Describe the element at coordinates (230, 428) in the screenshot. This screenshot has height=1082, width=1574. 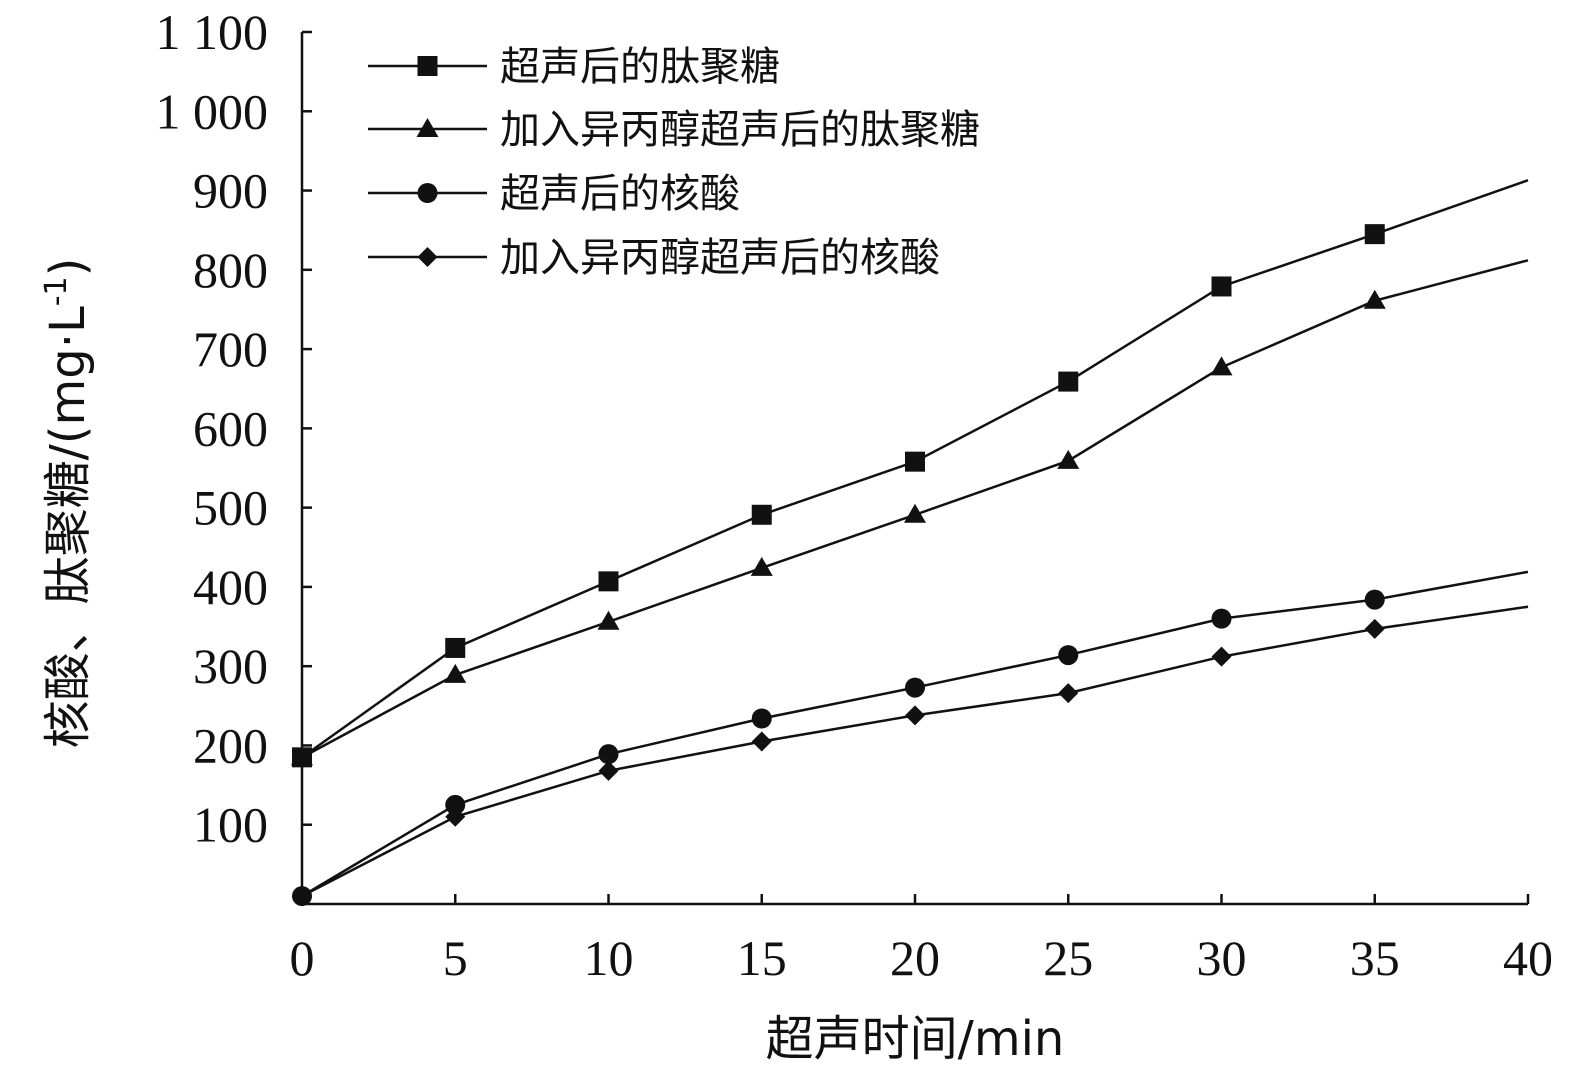
I see `y-tick-label: 600` at that location.